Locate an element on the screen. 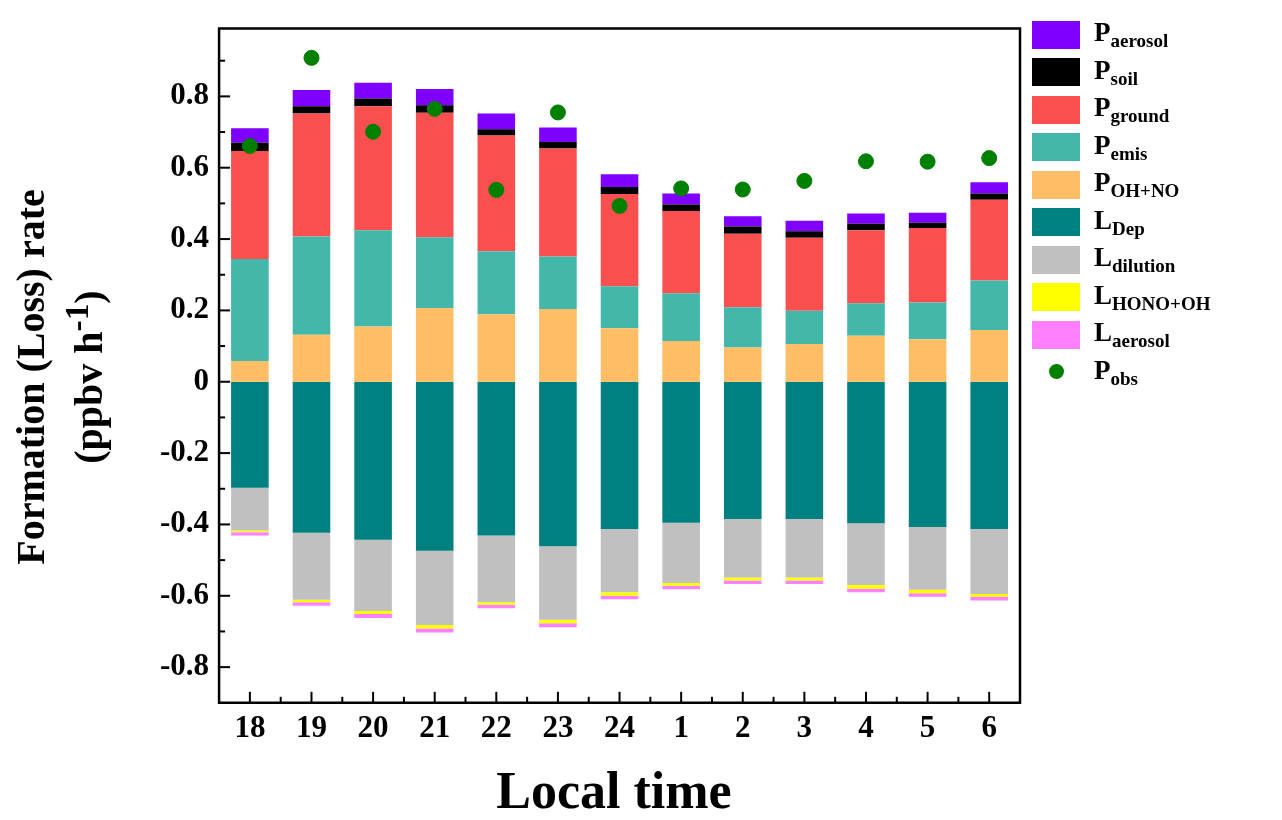 The width and height of the screenshot is (1282, 820). legend-label: P$_{emis}$ is located at coordinates (1121, 147).